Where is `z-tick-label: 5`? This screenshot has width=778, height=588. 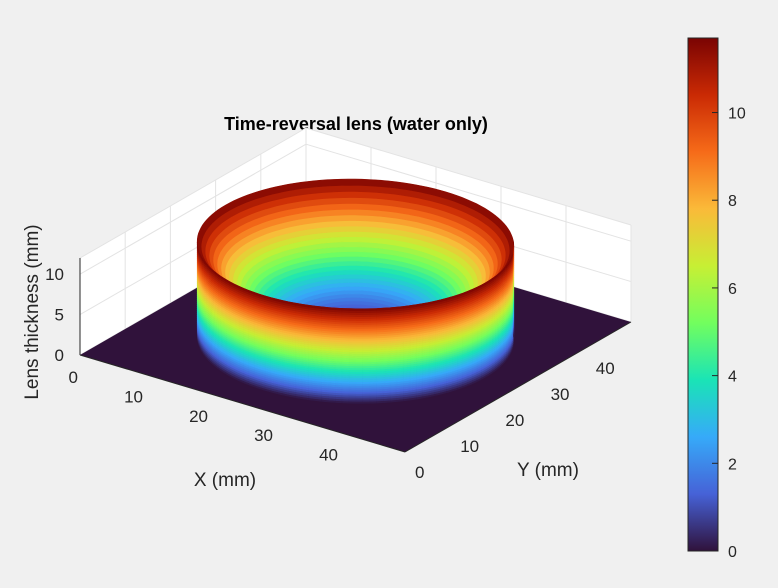
z-tick-label: 5 is located at coordinates (59, 315).